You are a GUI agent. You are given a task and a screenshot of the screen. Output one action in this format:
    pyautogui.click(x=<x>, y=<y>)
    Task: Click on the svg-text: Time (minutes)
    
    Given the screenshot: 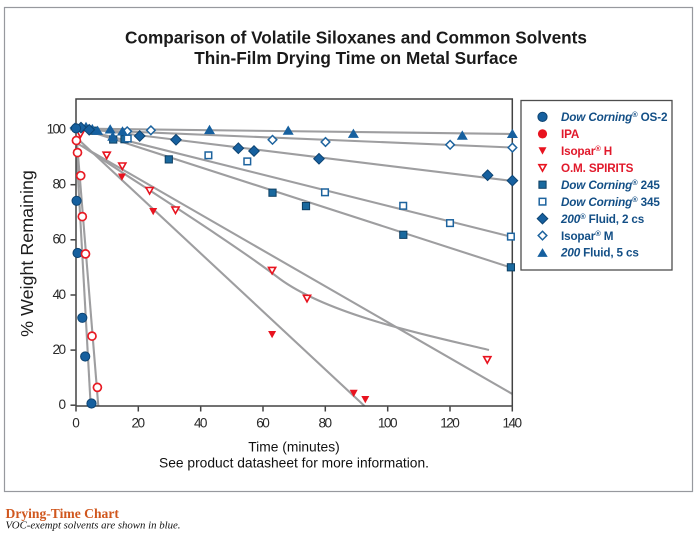 What is the action you would take?
    pyautogui.click(x=293, y=447)
    